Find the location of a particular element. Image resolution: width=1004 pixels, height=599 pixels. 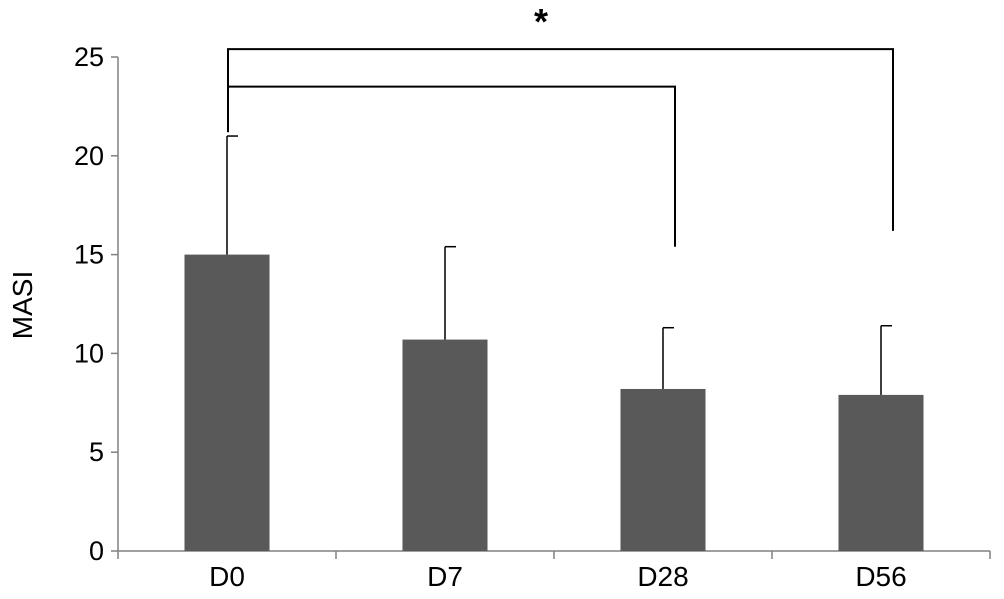

bar-d7 is located at coordinates (445, 445).